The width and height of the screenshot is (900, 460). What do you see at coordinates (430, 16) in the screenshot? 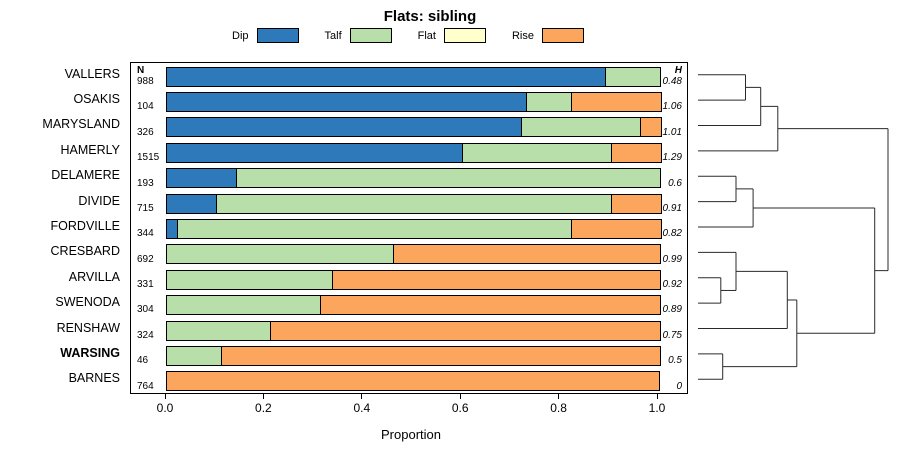
I see `chart-title: Flats: sibling` at bounding box center [430, 16].